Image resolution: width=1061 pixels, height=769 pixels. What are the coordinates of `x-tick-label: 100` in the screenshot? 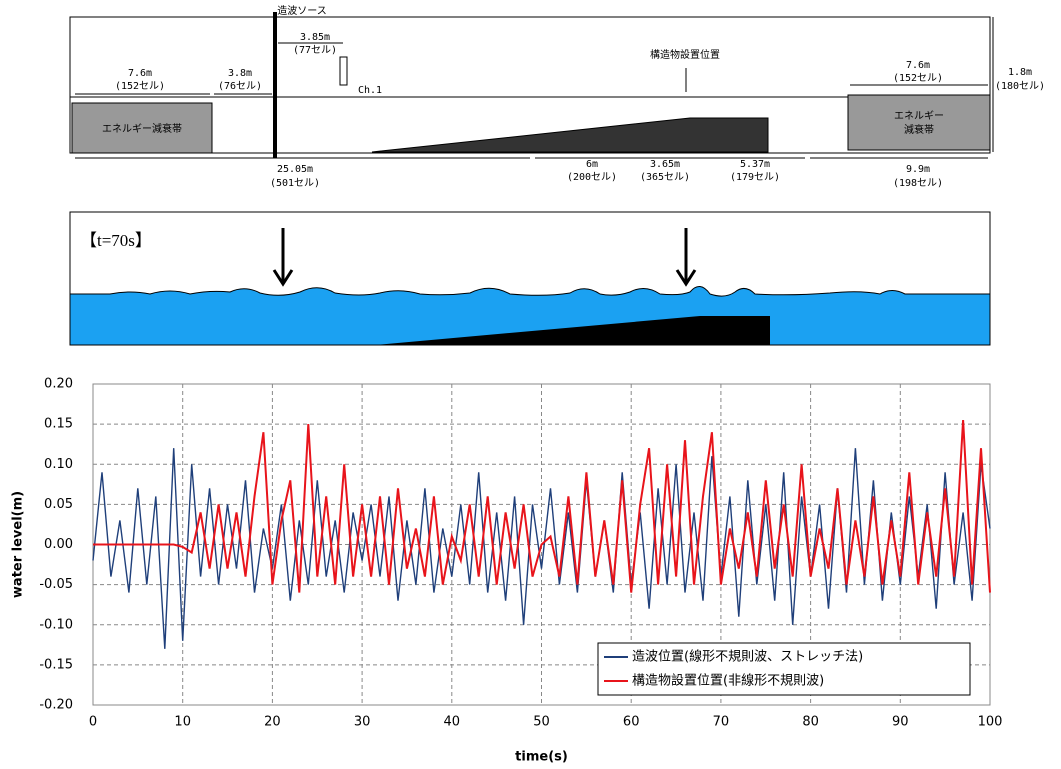 It's located at (990, 722).